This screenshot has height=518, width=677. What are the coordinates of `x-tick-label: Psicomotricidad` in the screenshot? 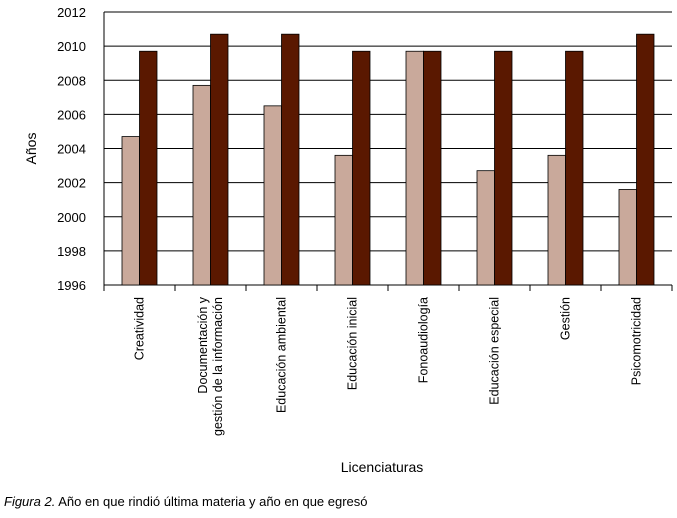 It's located at (637, 341).